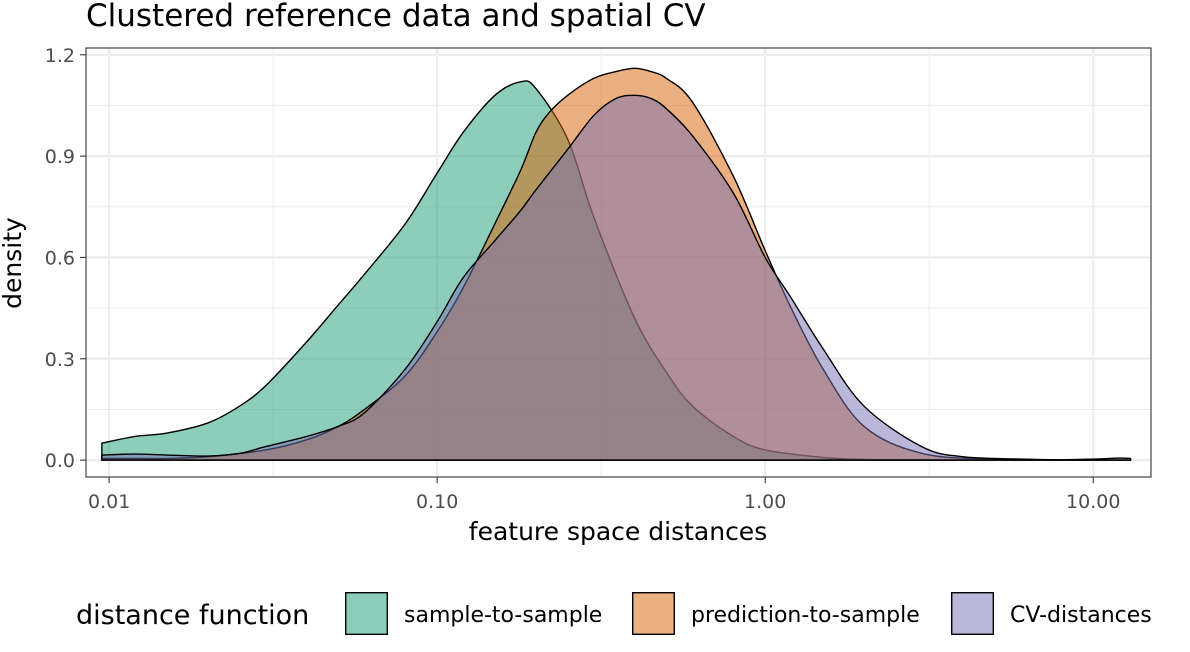 The width and height of the screenshot is (1190, 652). Describe the element at coordinates (654, 614) in the screenshot. I see `legend-swatch-prediction-to-sample` at that location.